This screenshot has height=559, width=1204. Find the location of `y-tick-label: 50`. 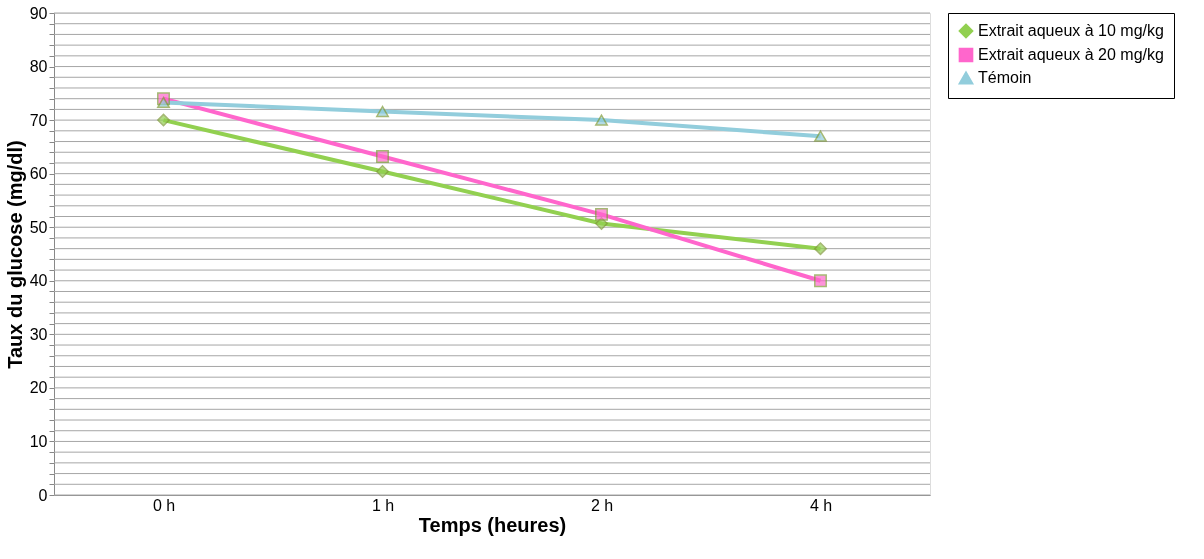

y-tick-label: 50 is located at coordinates (38, 227).